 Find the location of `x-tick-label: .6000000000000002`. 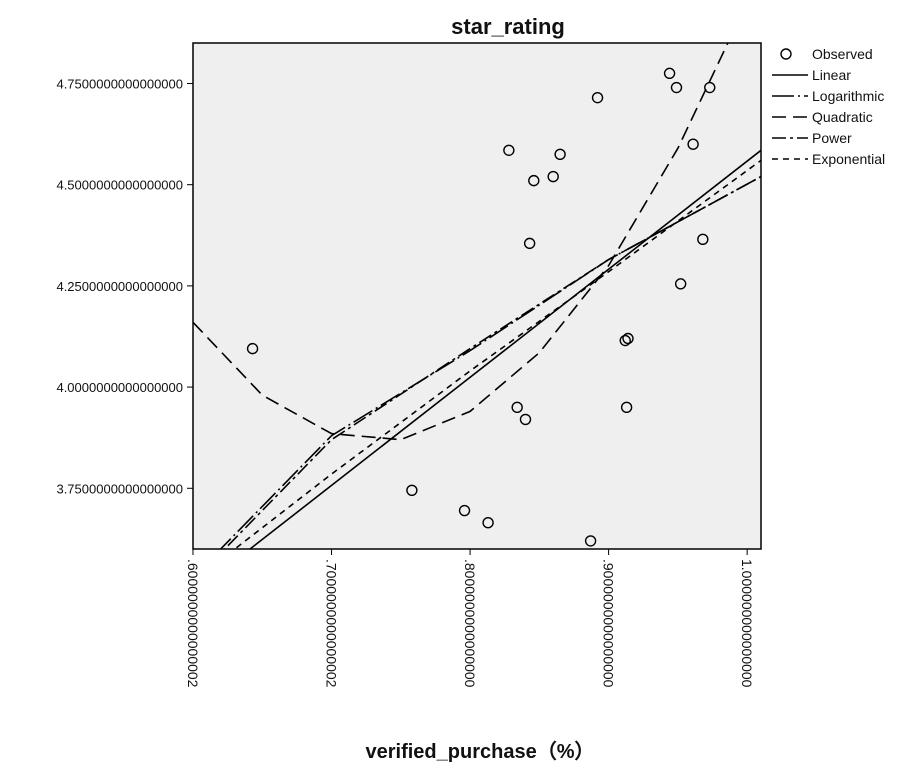

x-tick-label: .6000000000000002 is located at coordinates (193, 623).